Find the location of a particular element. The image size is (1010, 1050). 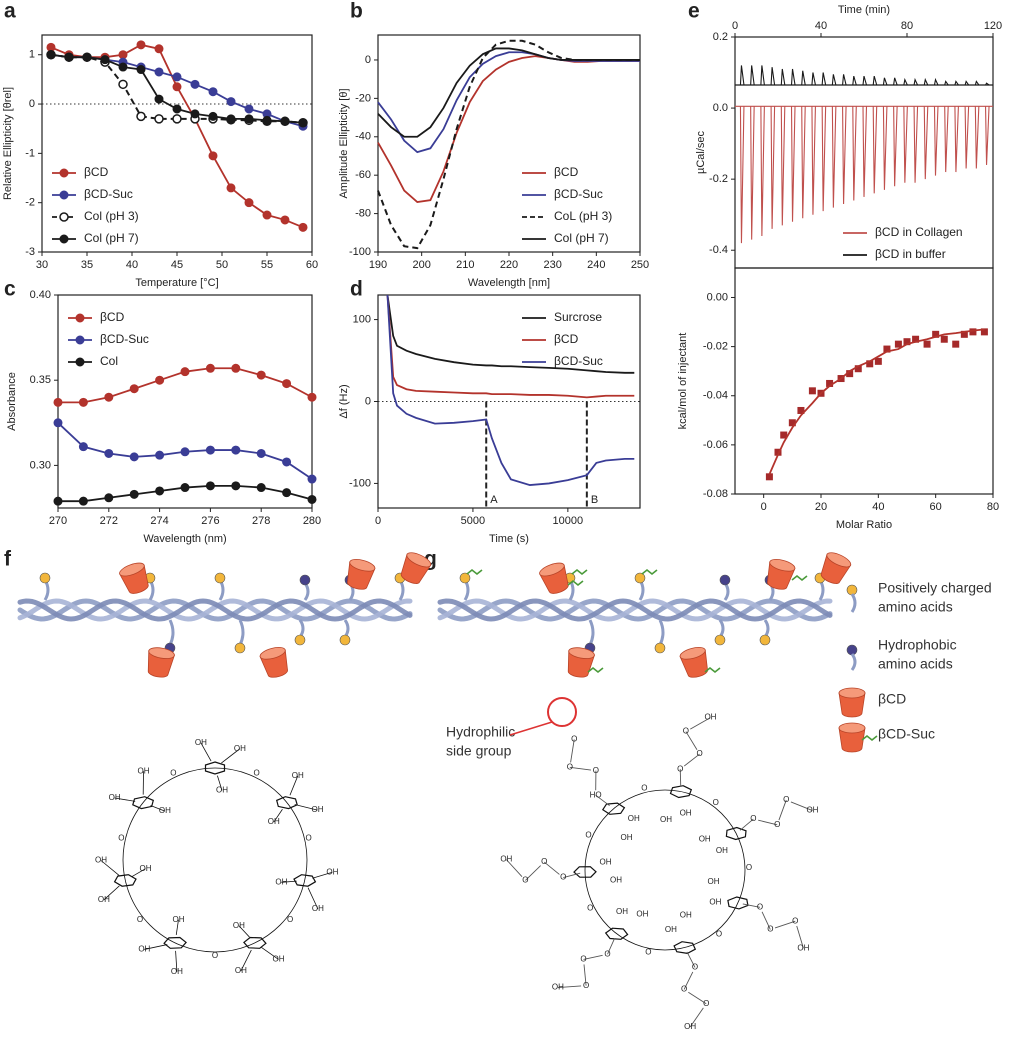

y-tick-label: -80 is located at coordinates (363, 213).